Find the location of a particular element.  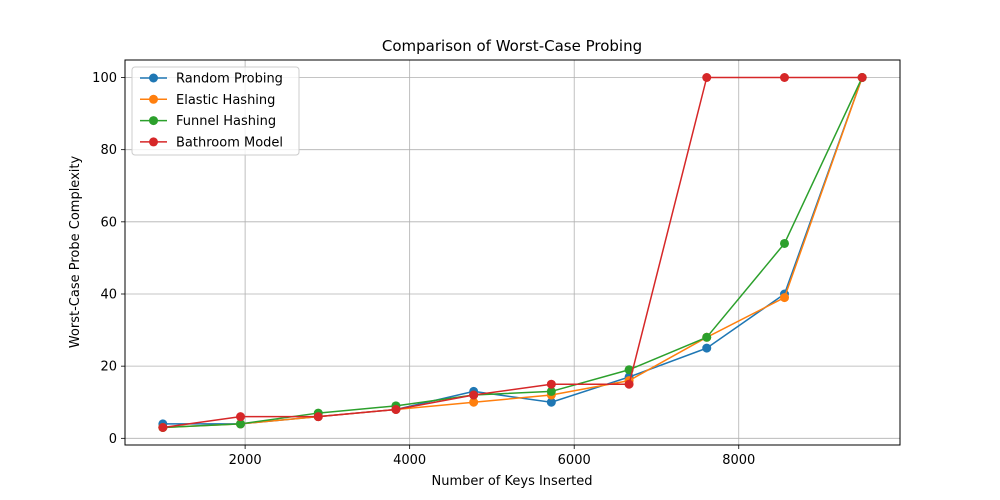

y-tick-label: 100 is located at coordinates (104, 78).